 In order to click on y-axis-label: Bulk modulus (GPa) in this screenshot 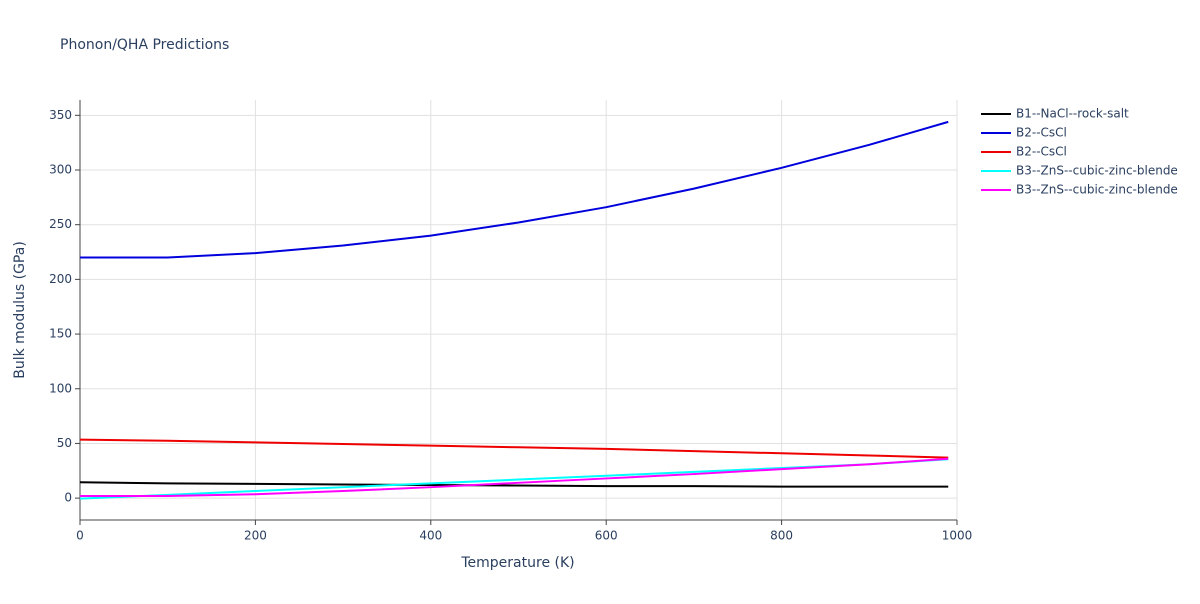, I will do `click(20, 310)`.